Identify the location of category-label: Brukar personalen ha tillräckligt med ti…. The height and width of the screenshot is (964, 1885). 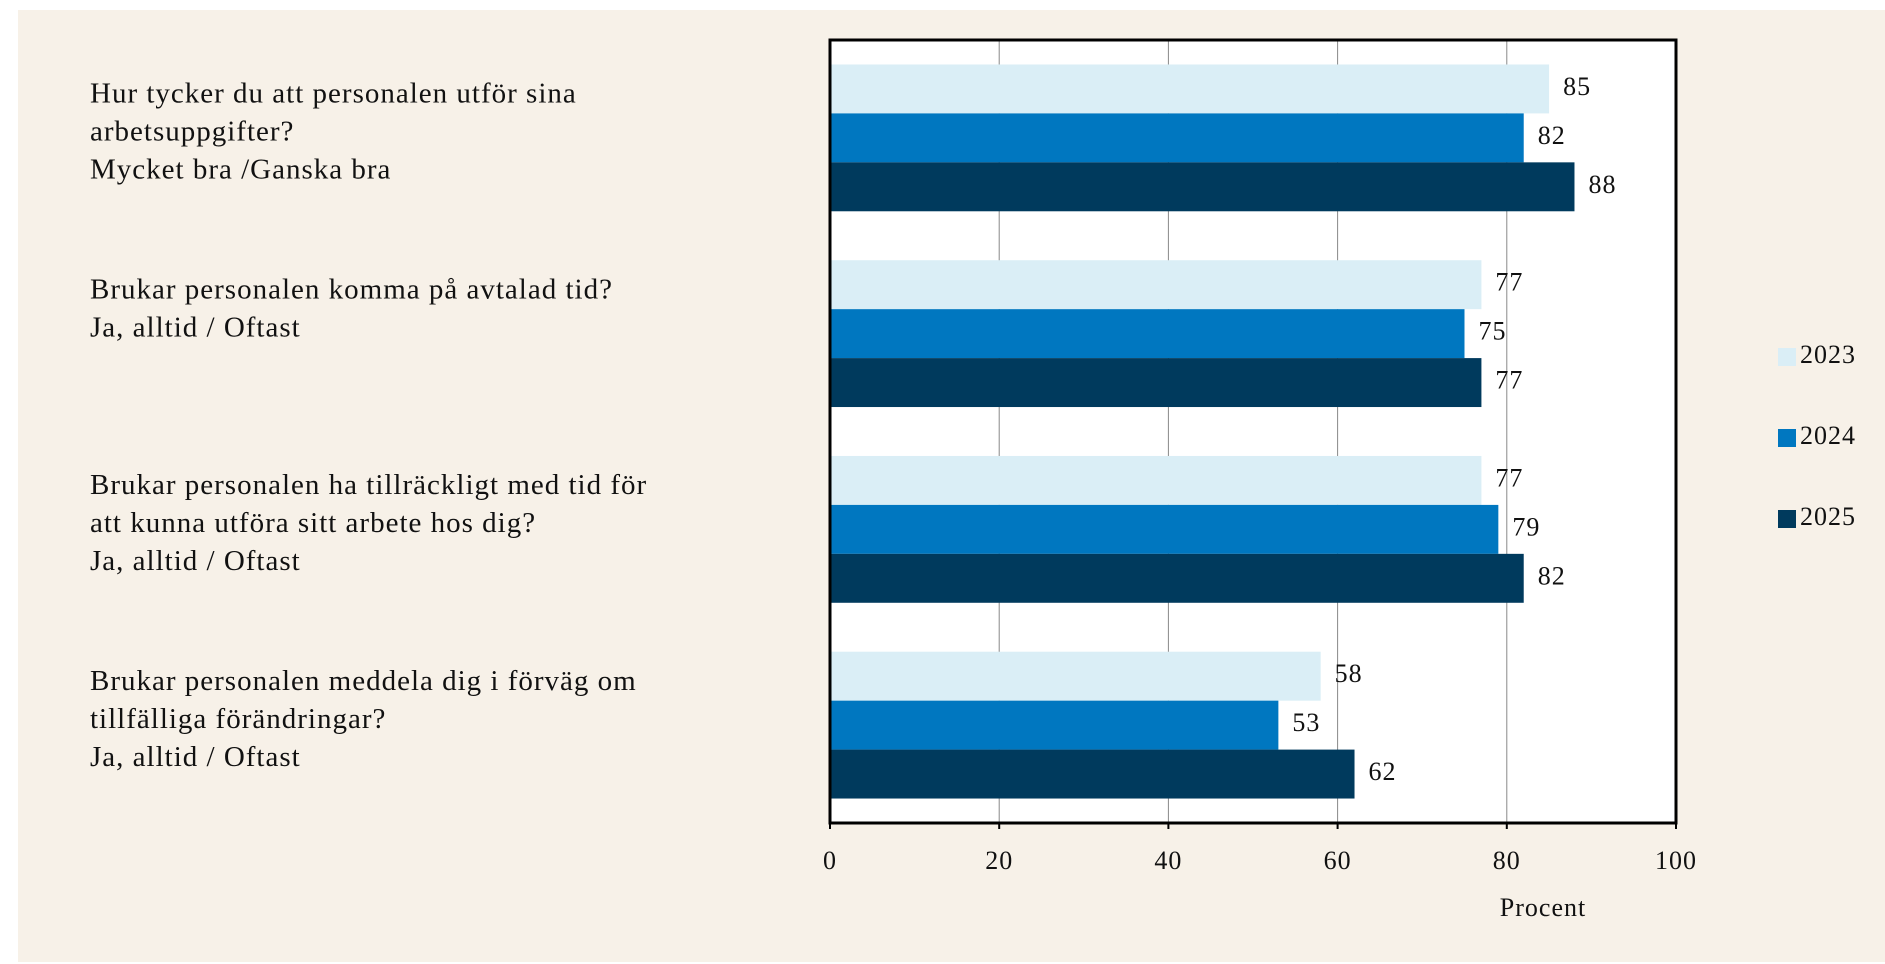
(368, 485).